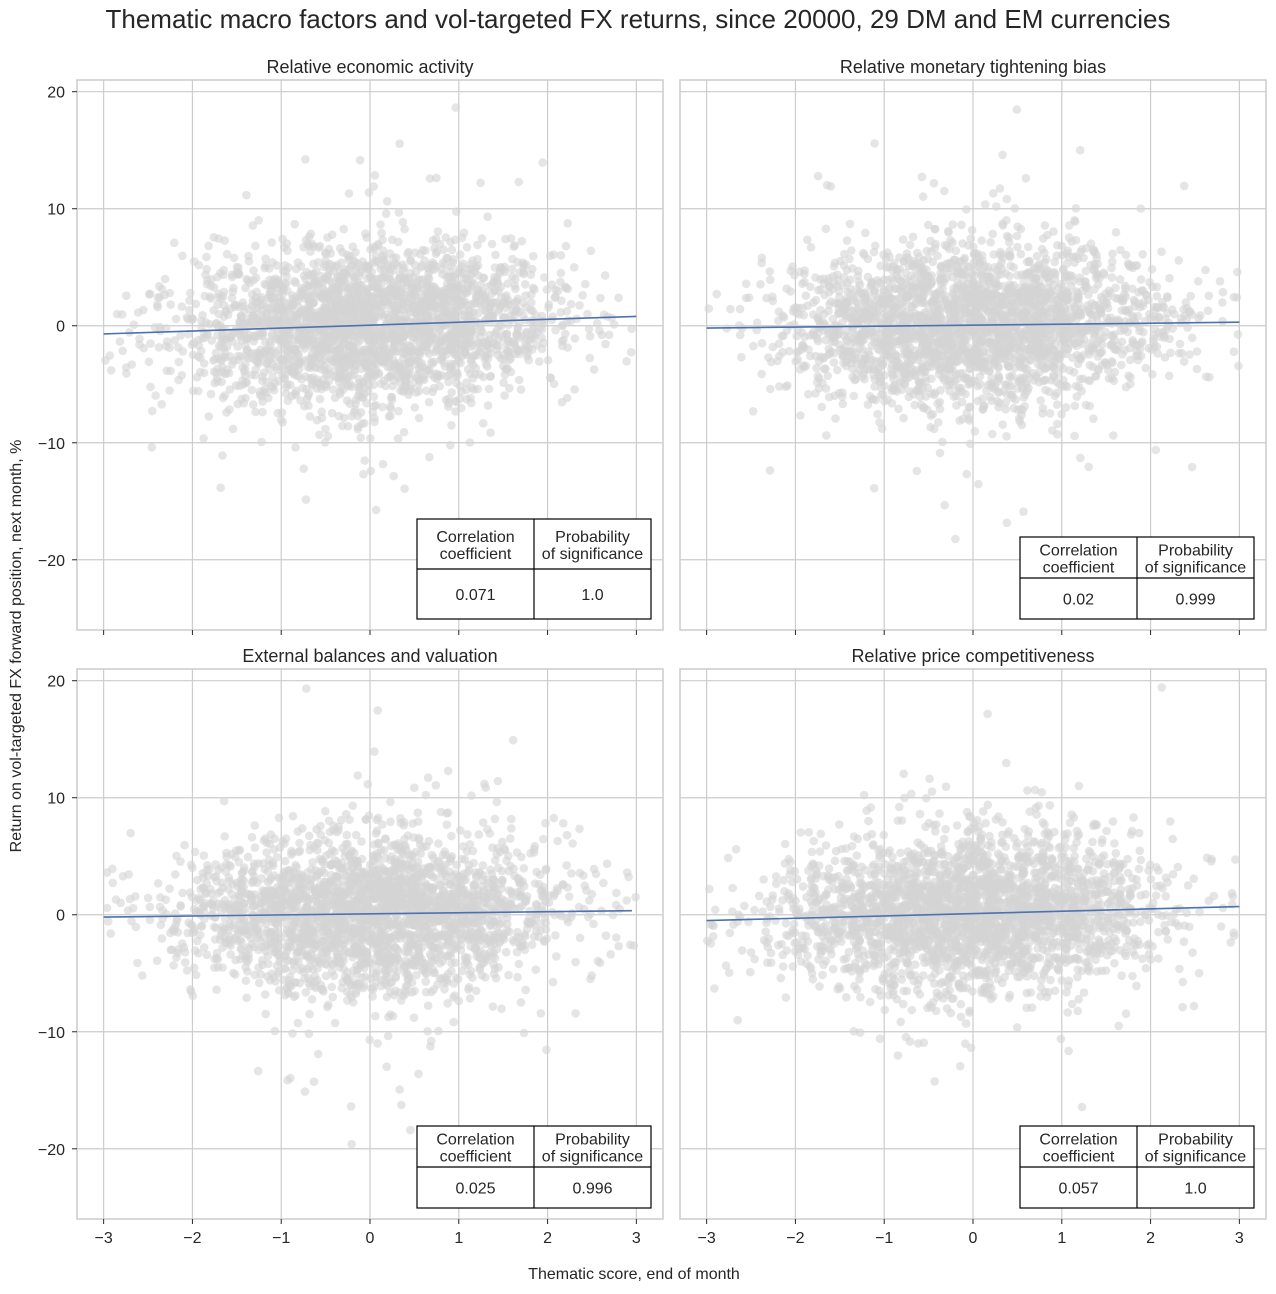 This screenshot has width=1276, height=1294. Describe the element at coordinates (475, 595) in the screenshot. I see `stats-value: 0.071` at that location.